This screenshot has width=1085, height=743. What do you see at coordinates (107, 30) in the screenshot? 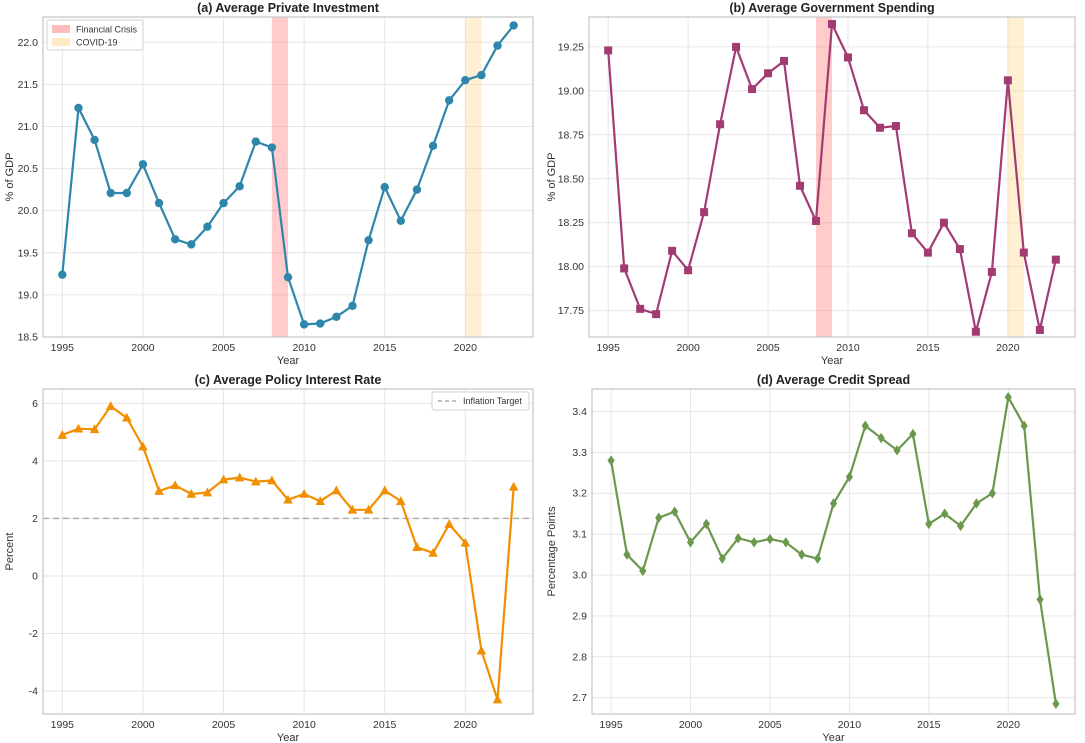
I see `legend-label: Financial Crisis` at bounding box center [107, 30].